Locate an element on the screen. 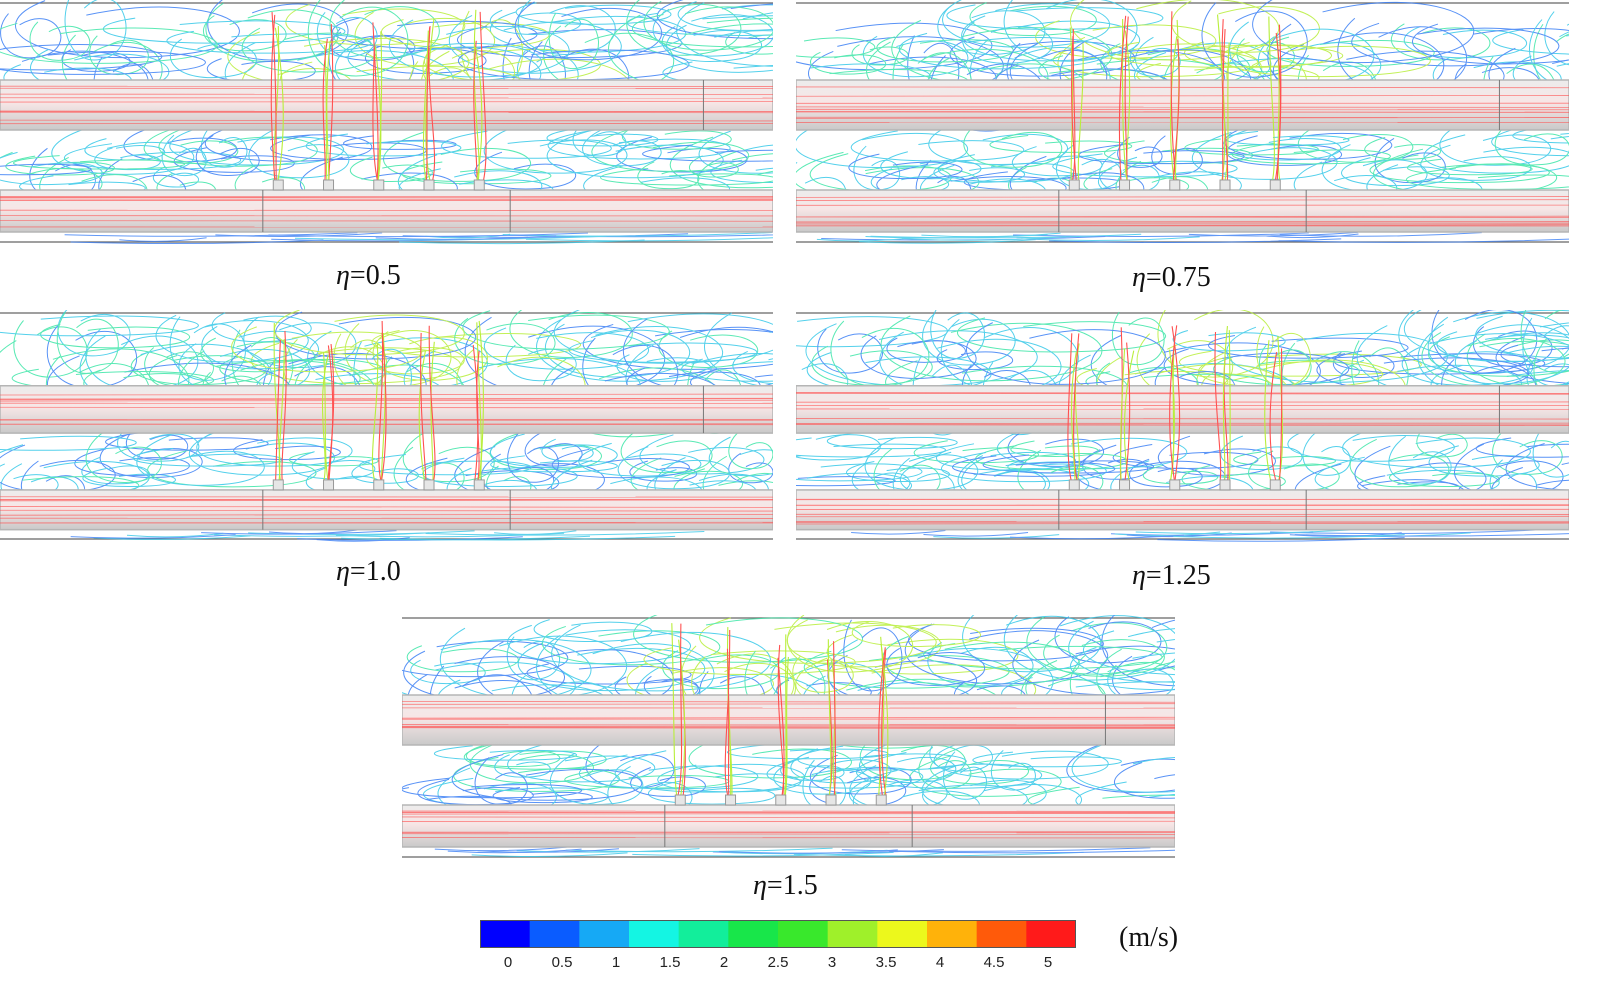 Image resolution: width=1621 pixels, height=1003 pixels. colorbar-tick-label: 0.5 is located at coordinates (562, 962).